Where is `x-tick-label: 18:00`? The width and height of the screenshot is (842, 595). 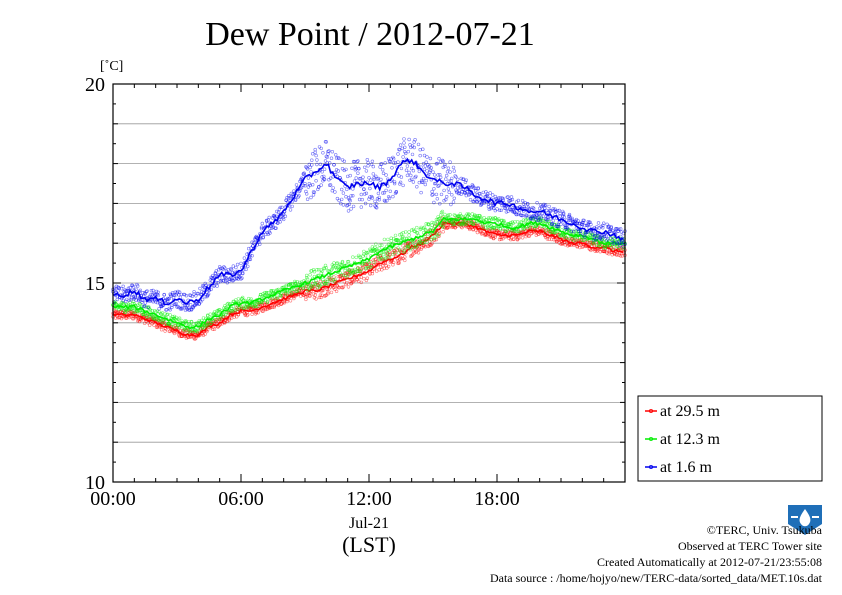 x-tick-label: 18:00 is located at coordinates (497, 499).